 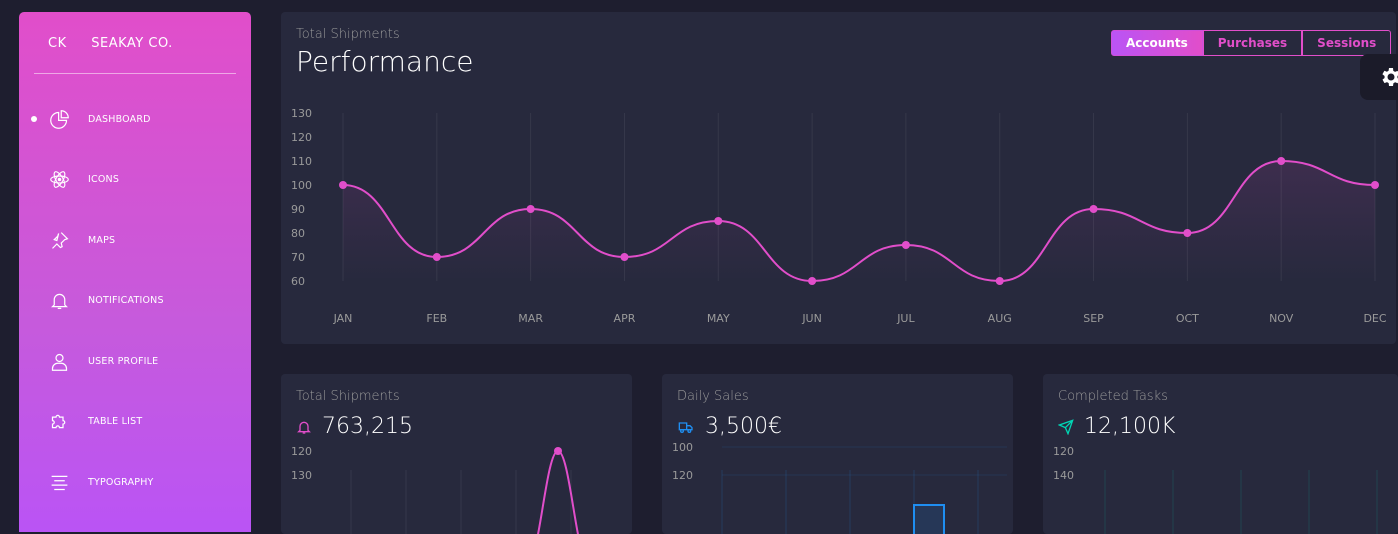 I want to click on sidebar-item-notifications: NOTIFICATIONS, so click(x=135, y=300).